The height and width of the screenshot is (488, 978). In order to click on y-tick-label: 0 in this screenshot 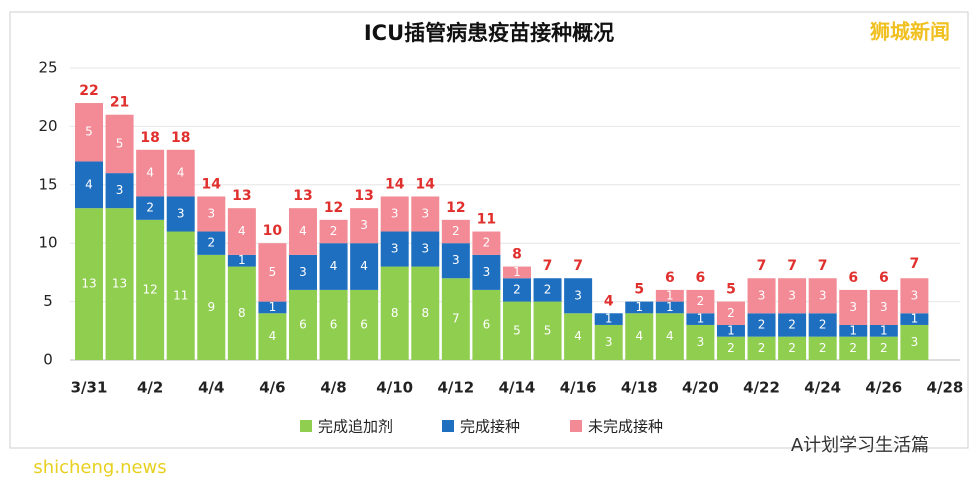, I will do `click(48, 360)`.